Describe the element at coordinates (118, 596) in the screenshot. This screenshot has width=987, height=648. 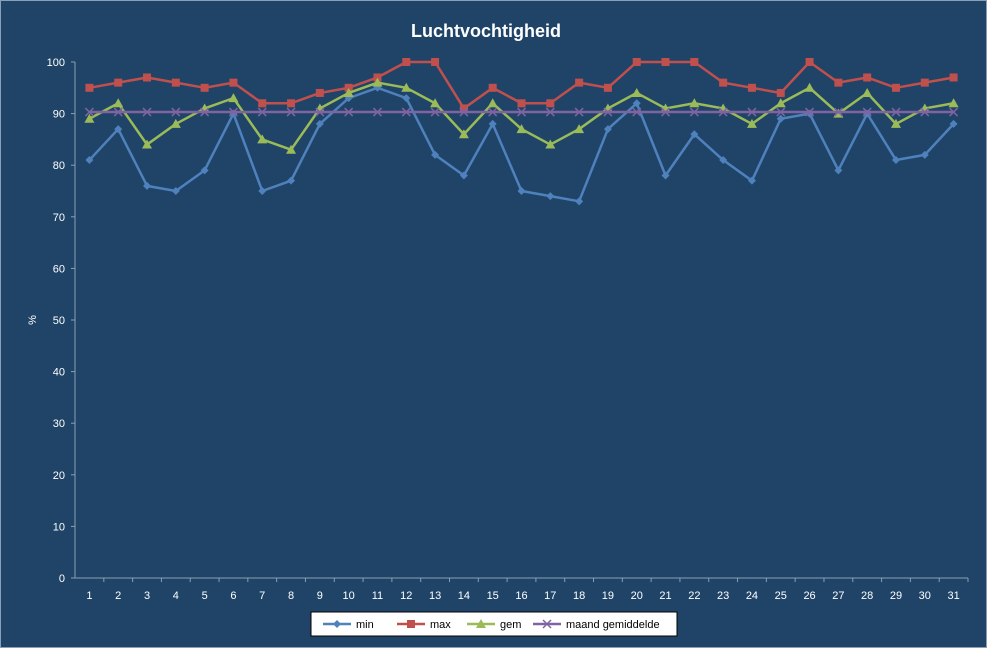
I see `x-tick-label: 2` at that location.